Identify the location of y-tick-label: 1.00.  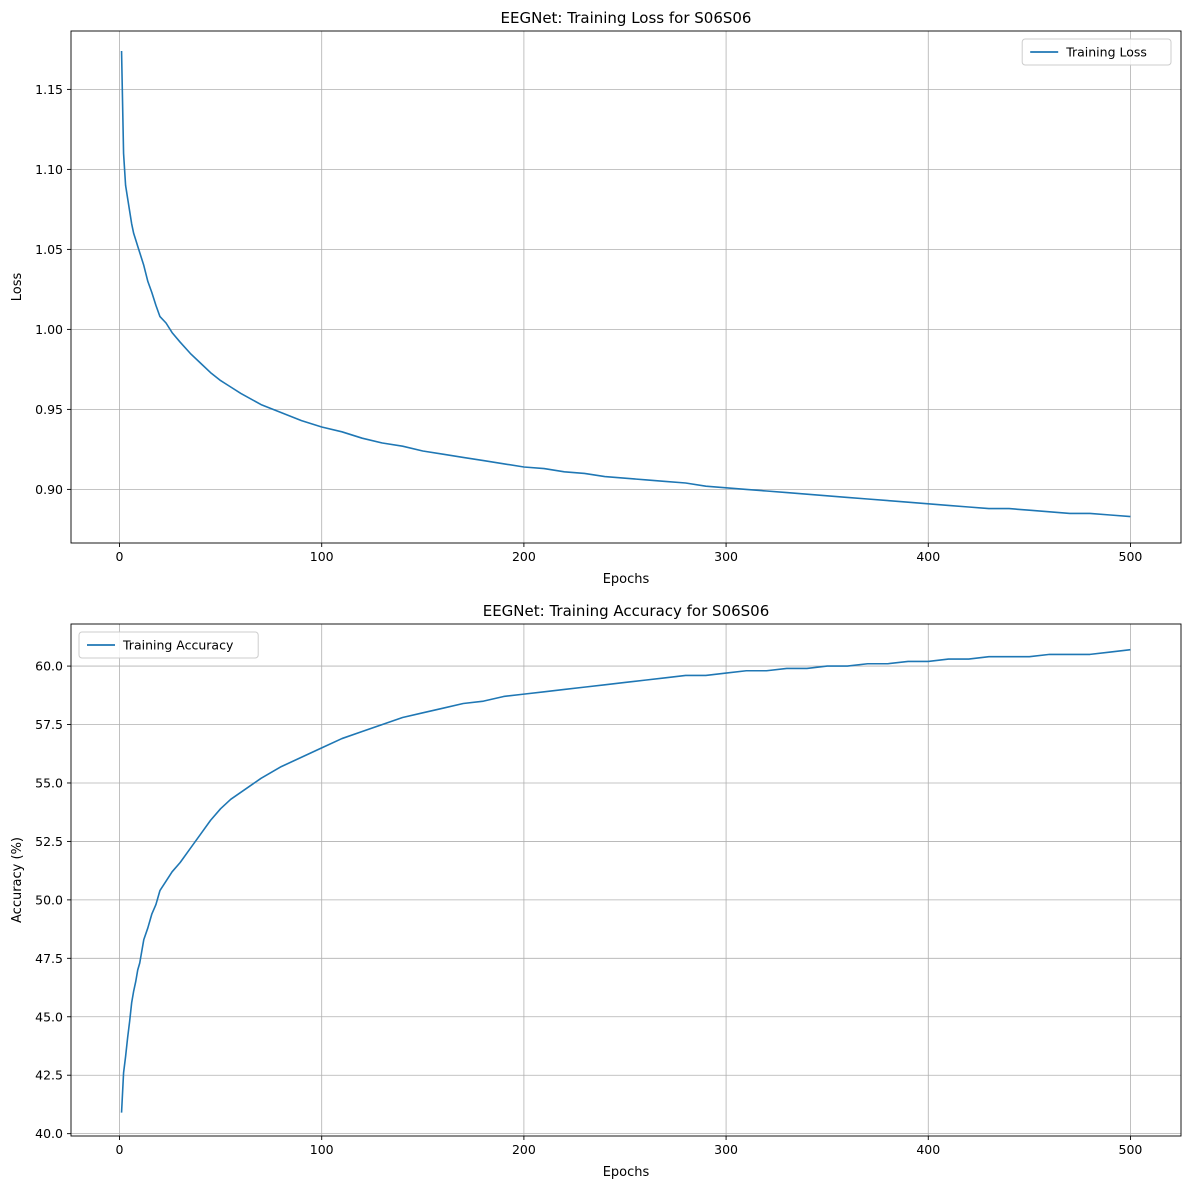
(49, 329).